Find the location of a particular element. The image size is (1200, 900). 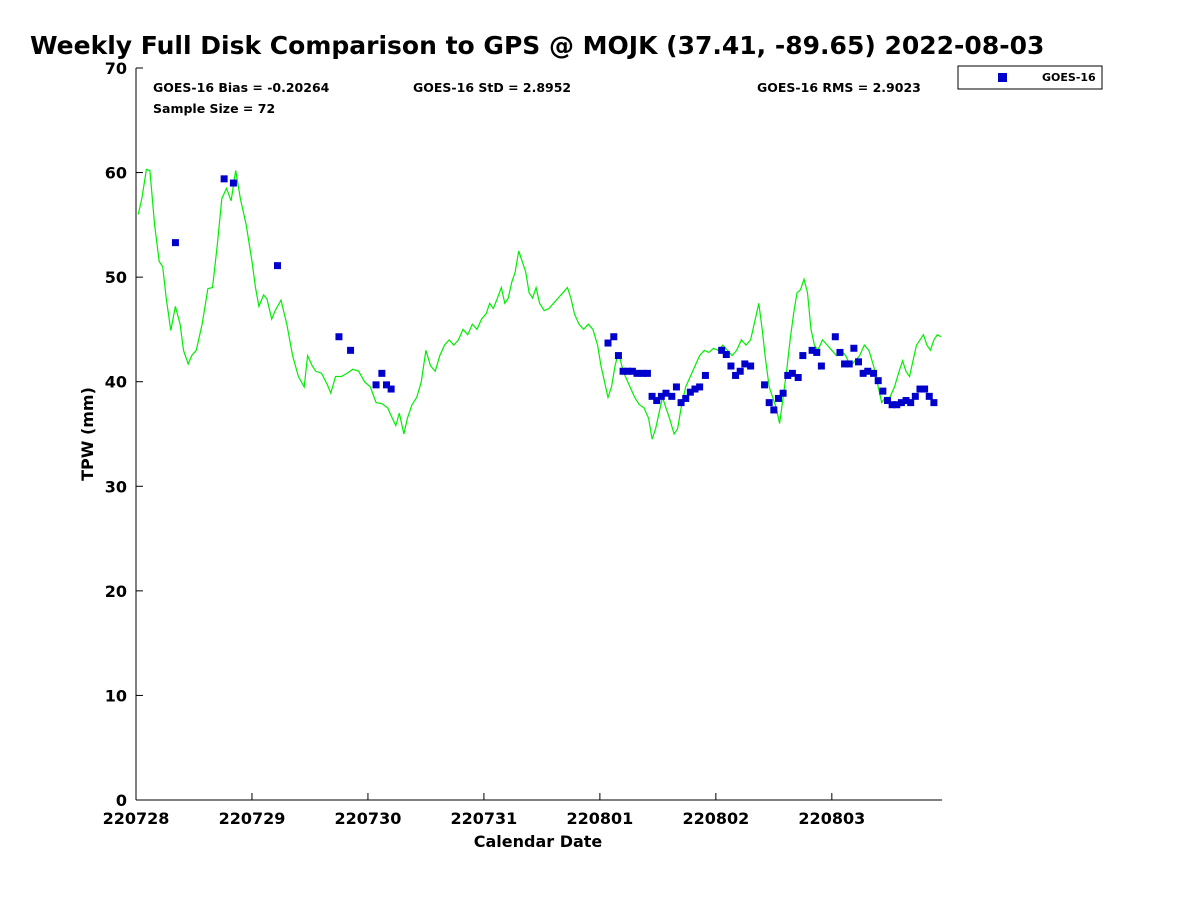

y-tick-label: 30 is located at coordinates (116, 486).